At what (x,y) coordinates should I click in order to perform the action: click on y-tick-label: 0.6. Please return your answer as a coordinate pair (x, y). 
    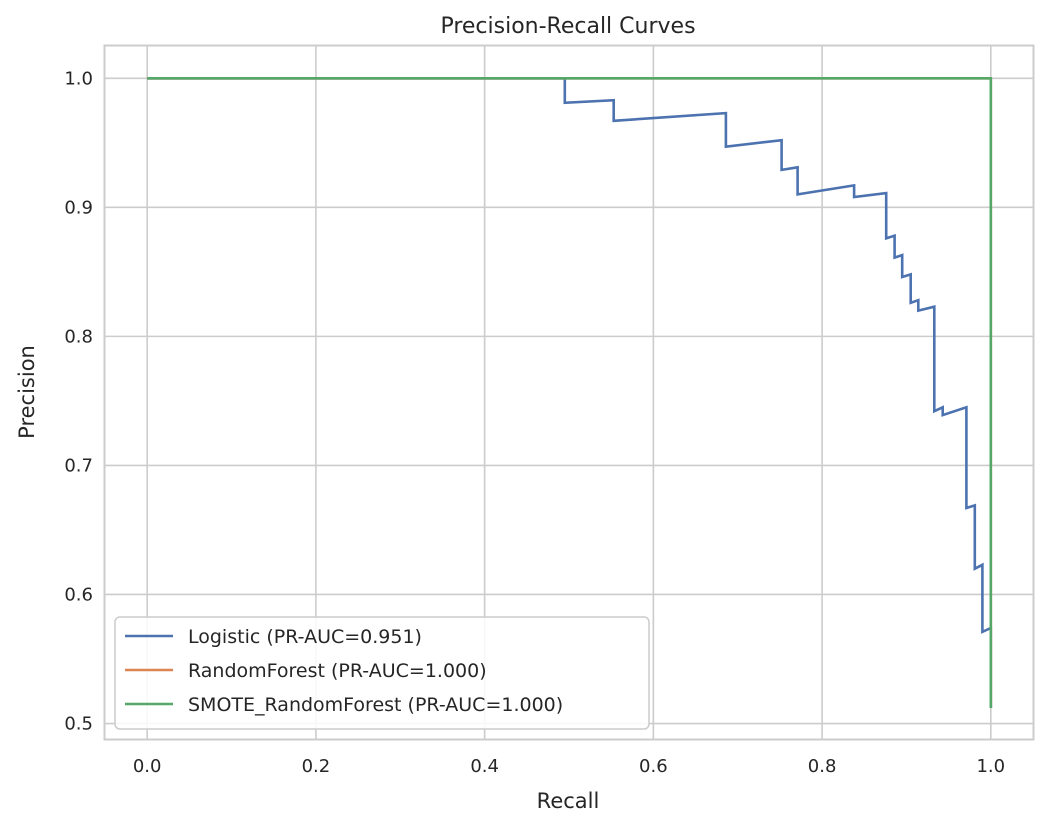
    Looking at the image, I should click on (78, 594).